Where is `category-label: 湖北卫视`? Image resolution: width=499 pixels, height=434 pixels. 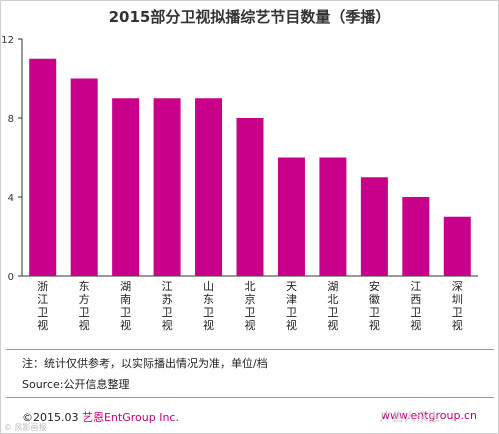
category-label: 湖北卫视 is located at coordinates (332, 306).